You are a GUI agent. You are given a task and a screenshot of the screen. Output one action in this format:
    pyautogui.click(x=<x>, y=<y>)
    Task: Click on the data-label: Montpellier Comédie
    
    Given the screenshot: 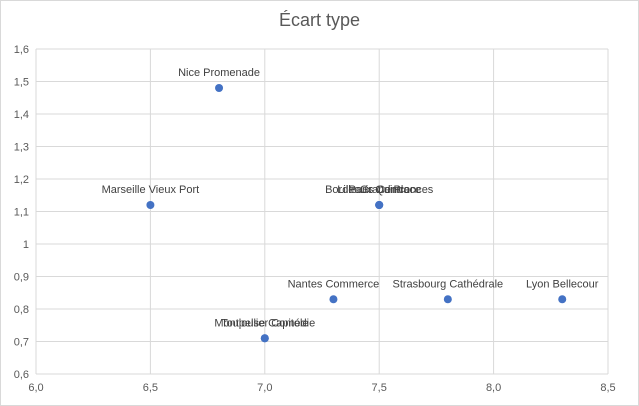 What is the action you would take?
    pyautogui.click(x=264, y=323)
    